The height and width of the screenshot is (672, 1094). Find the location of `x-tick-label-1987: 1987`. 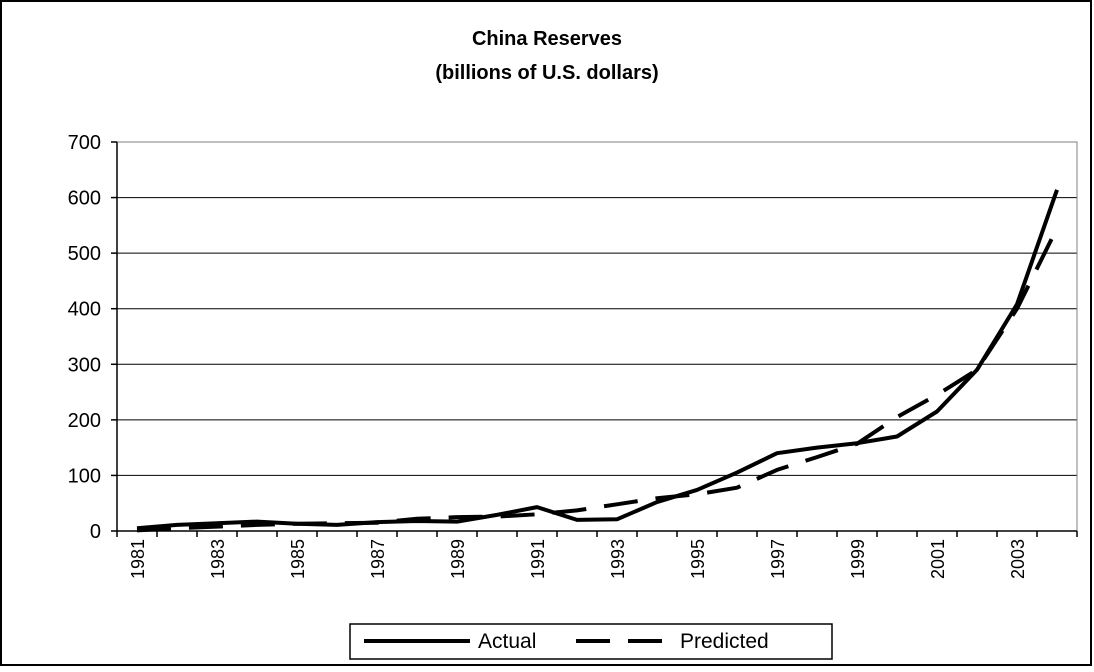

x-tick-label-1987: 1987 is located at coordinates (378, 559).